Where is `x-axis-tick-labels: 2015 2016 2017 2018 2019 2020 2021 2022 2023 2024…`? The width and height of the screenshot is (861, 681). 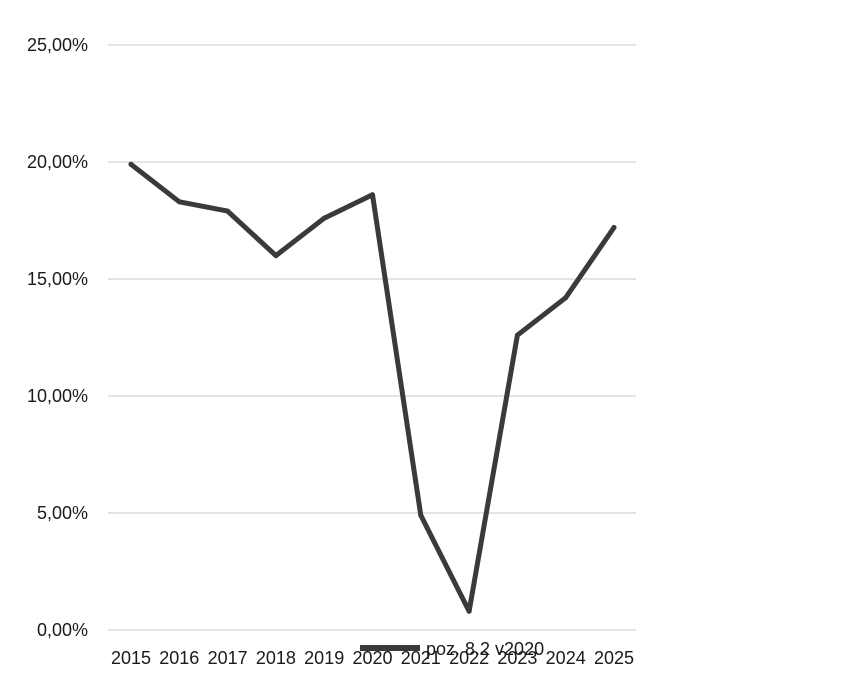
x-axis-tick-labels: 2015 2016 2017 2018 2019 2020 2021 2022 2023 2024… is located at coordinates (372, 658).